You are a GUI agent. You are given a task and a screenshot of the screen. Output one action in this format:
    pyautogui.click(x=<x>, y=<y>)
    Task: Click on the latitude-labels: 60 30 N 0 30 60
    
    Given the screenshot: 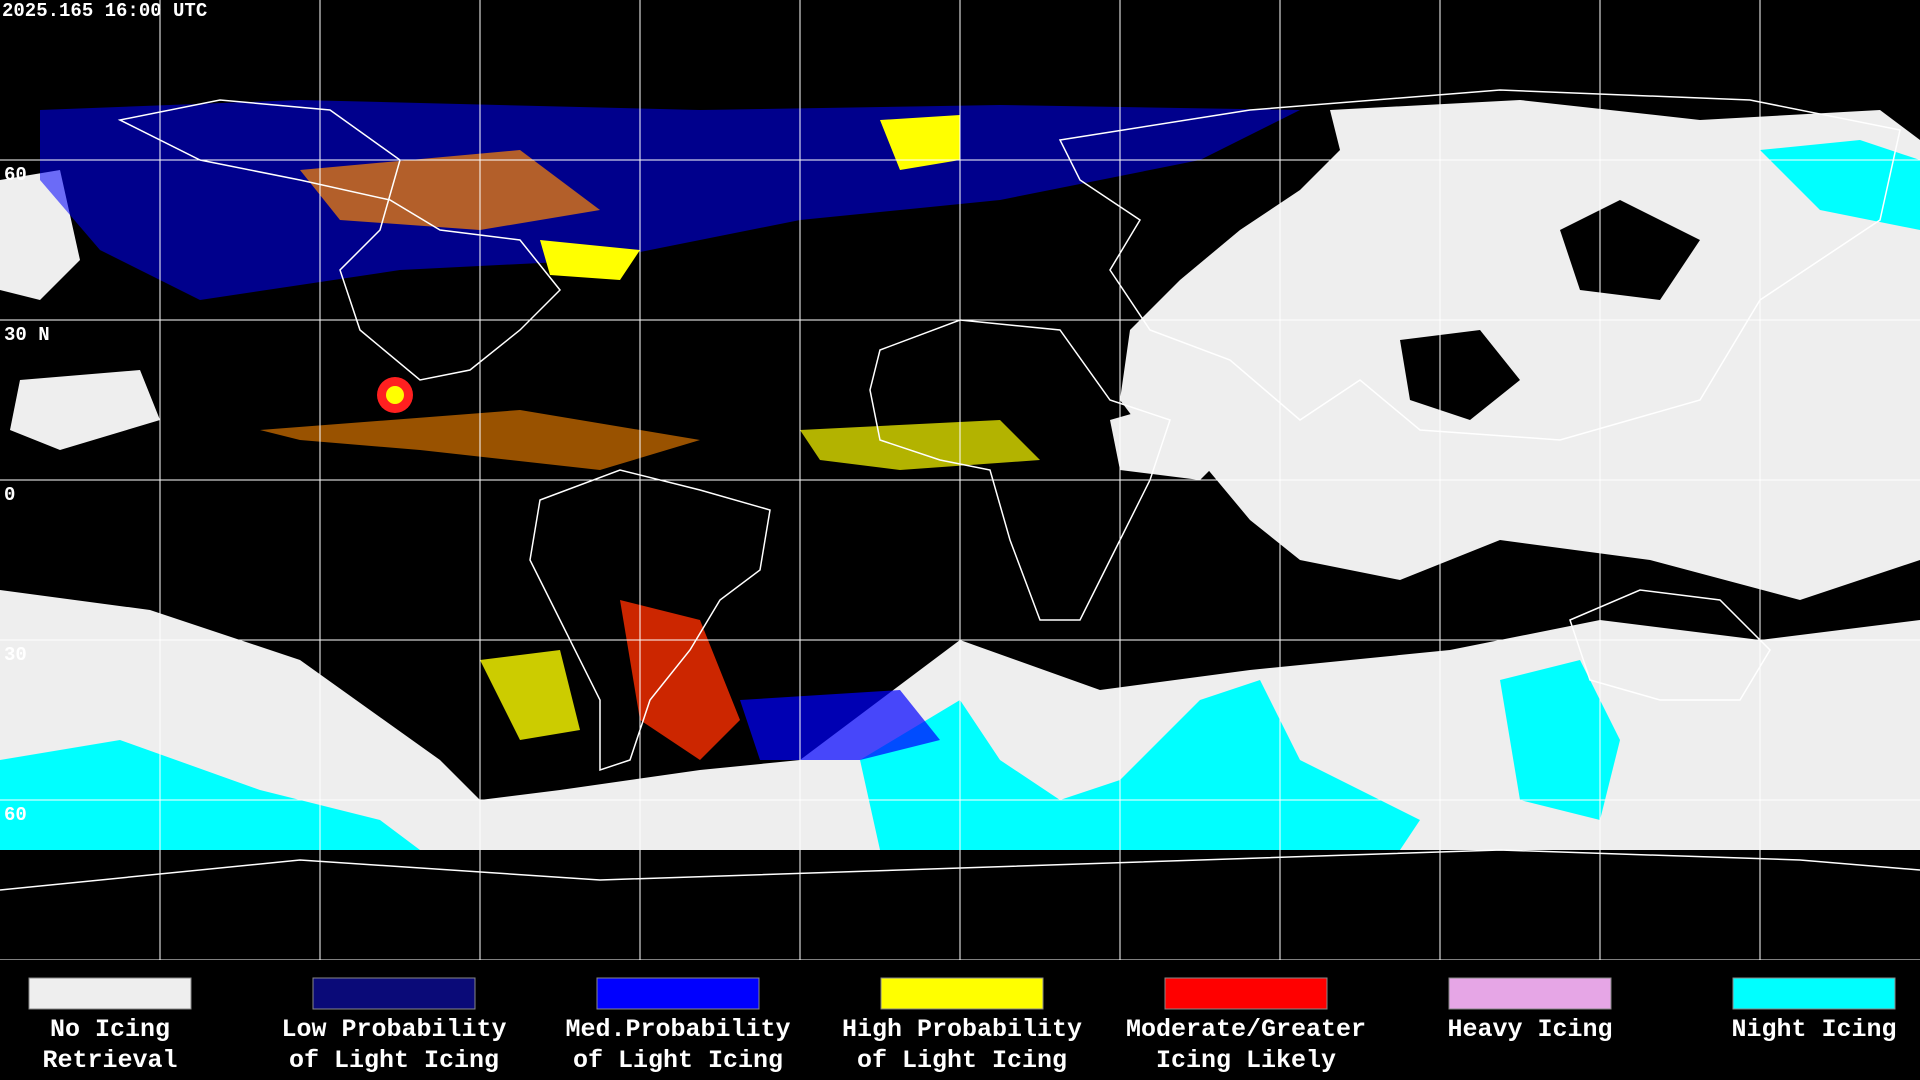 What is the action you would take?
    pyautogui.click(x=27, y=495)
    